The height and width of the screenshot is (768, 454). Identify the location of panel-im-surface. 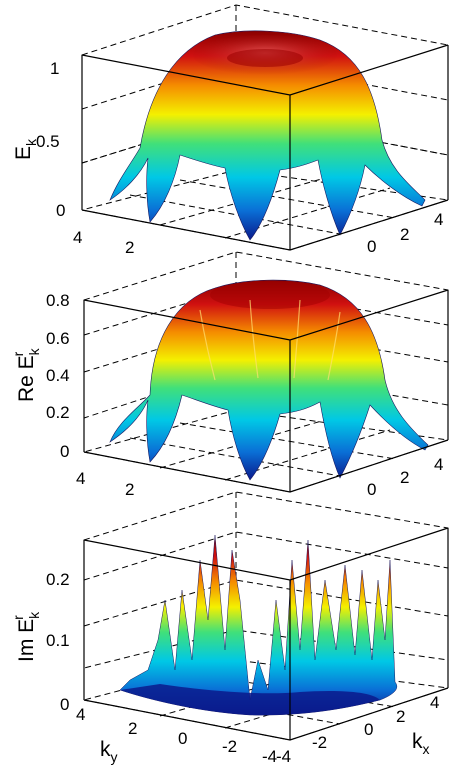
(258, 625).